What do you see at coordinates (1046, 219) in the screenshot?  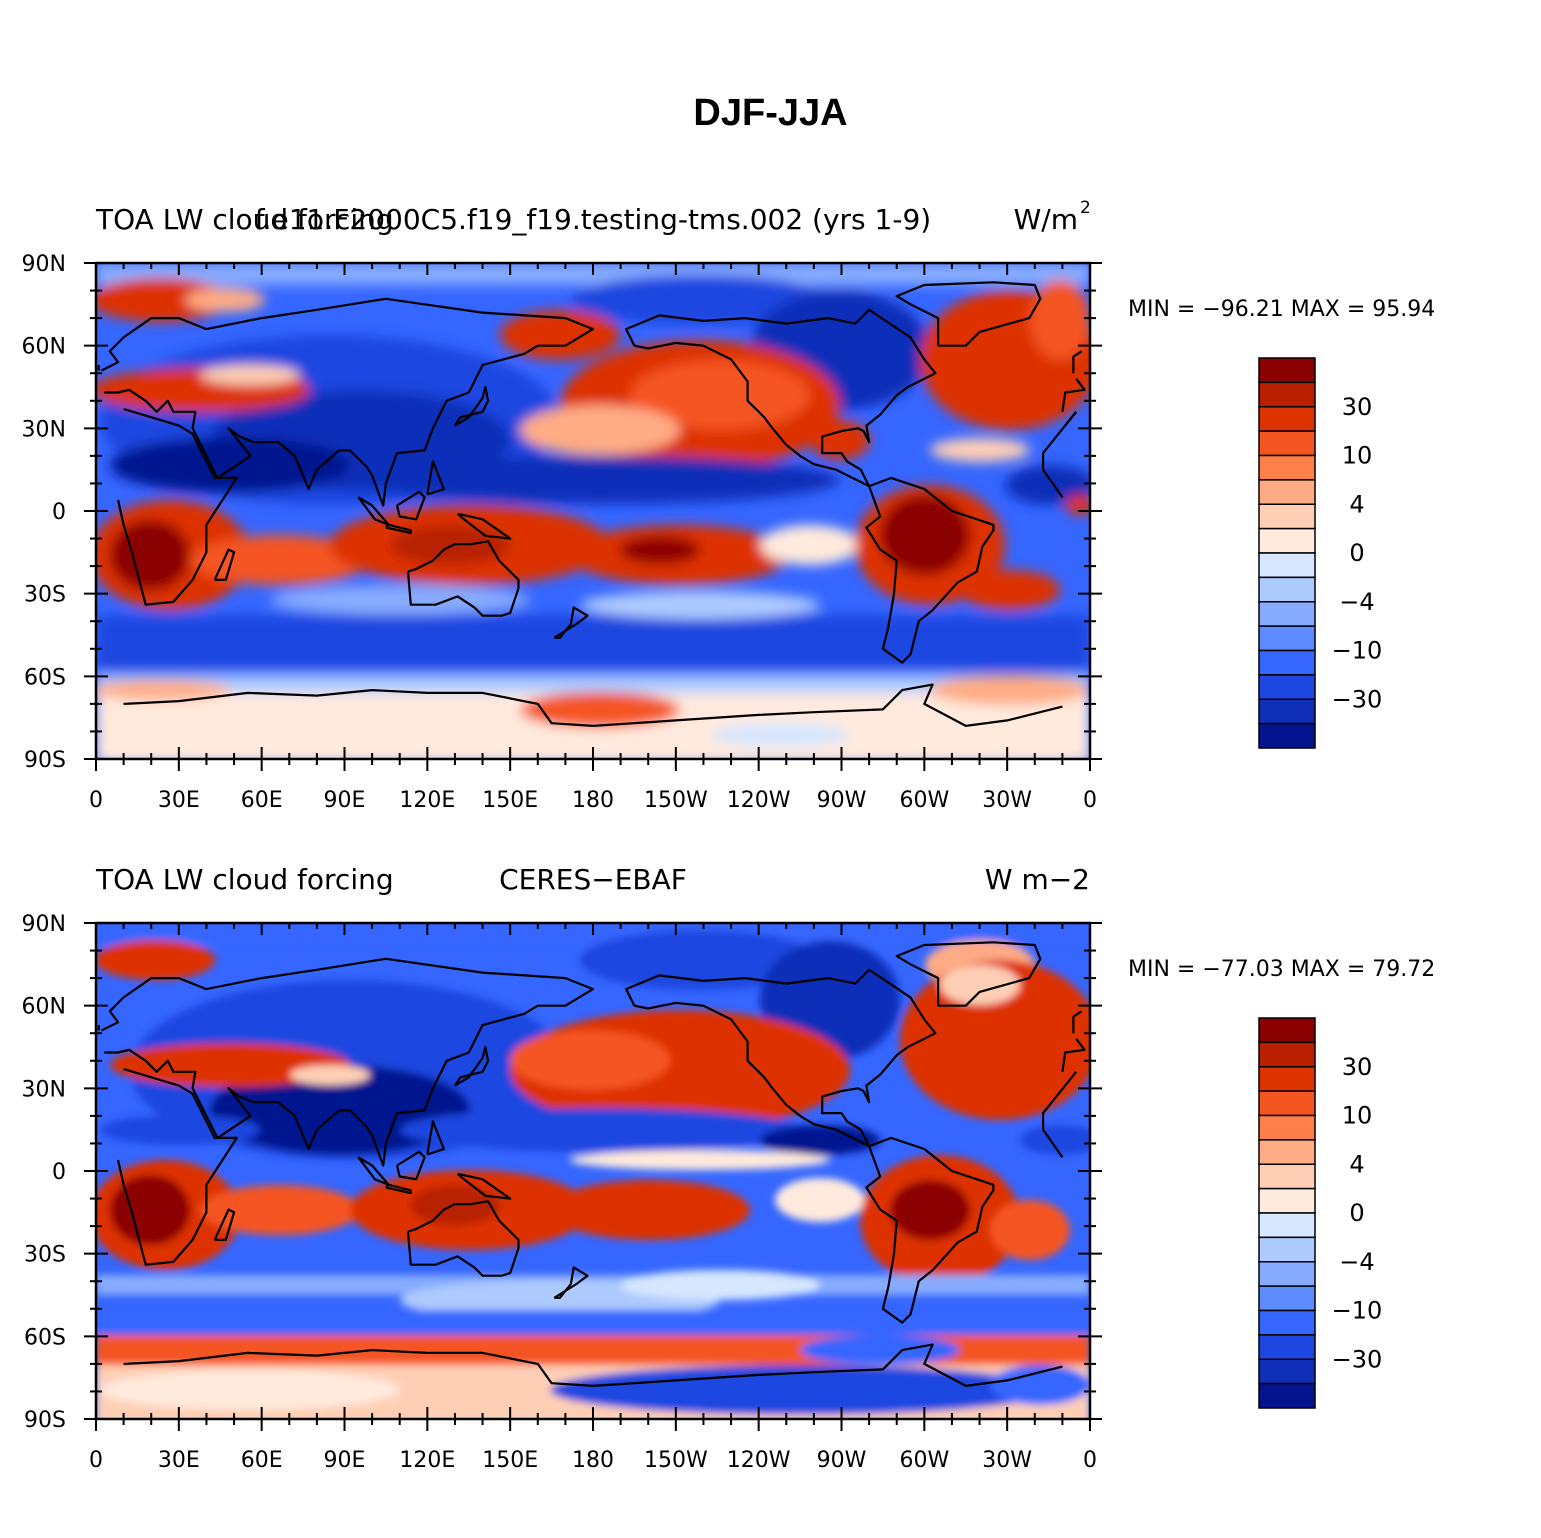 I see `panel-right-string: W/m` at bounding box center [1046, 219].